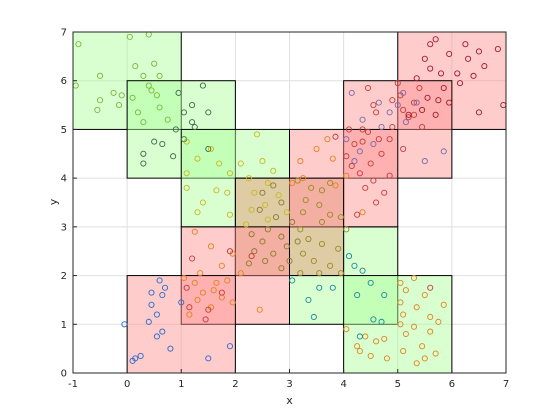 The width and height of the screenshot is (560, 420). What do you see at coordinates (73, 384) in the screenshot?
I see `x-tick-label: -1` at bounding box center [73, 384].